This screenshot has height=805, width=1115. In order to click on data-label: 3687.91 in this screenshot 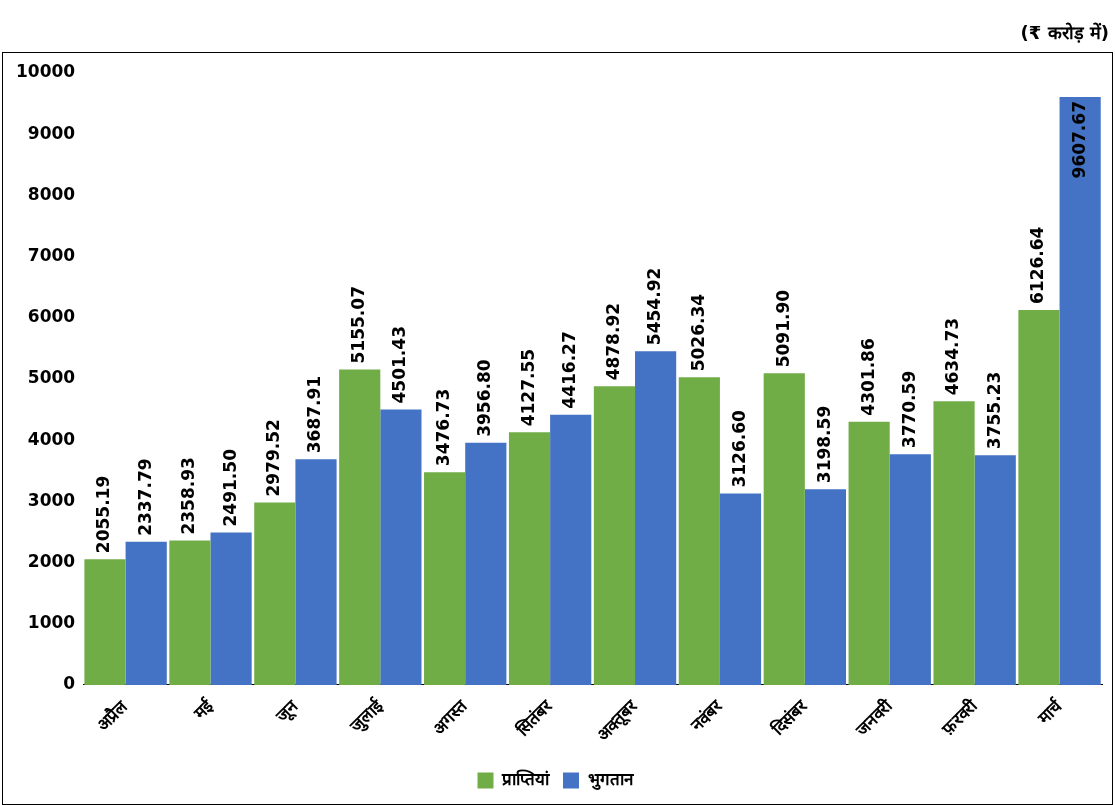, I will do `click(314, 414)`.